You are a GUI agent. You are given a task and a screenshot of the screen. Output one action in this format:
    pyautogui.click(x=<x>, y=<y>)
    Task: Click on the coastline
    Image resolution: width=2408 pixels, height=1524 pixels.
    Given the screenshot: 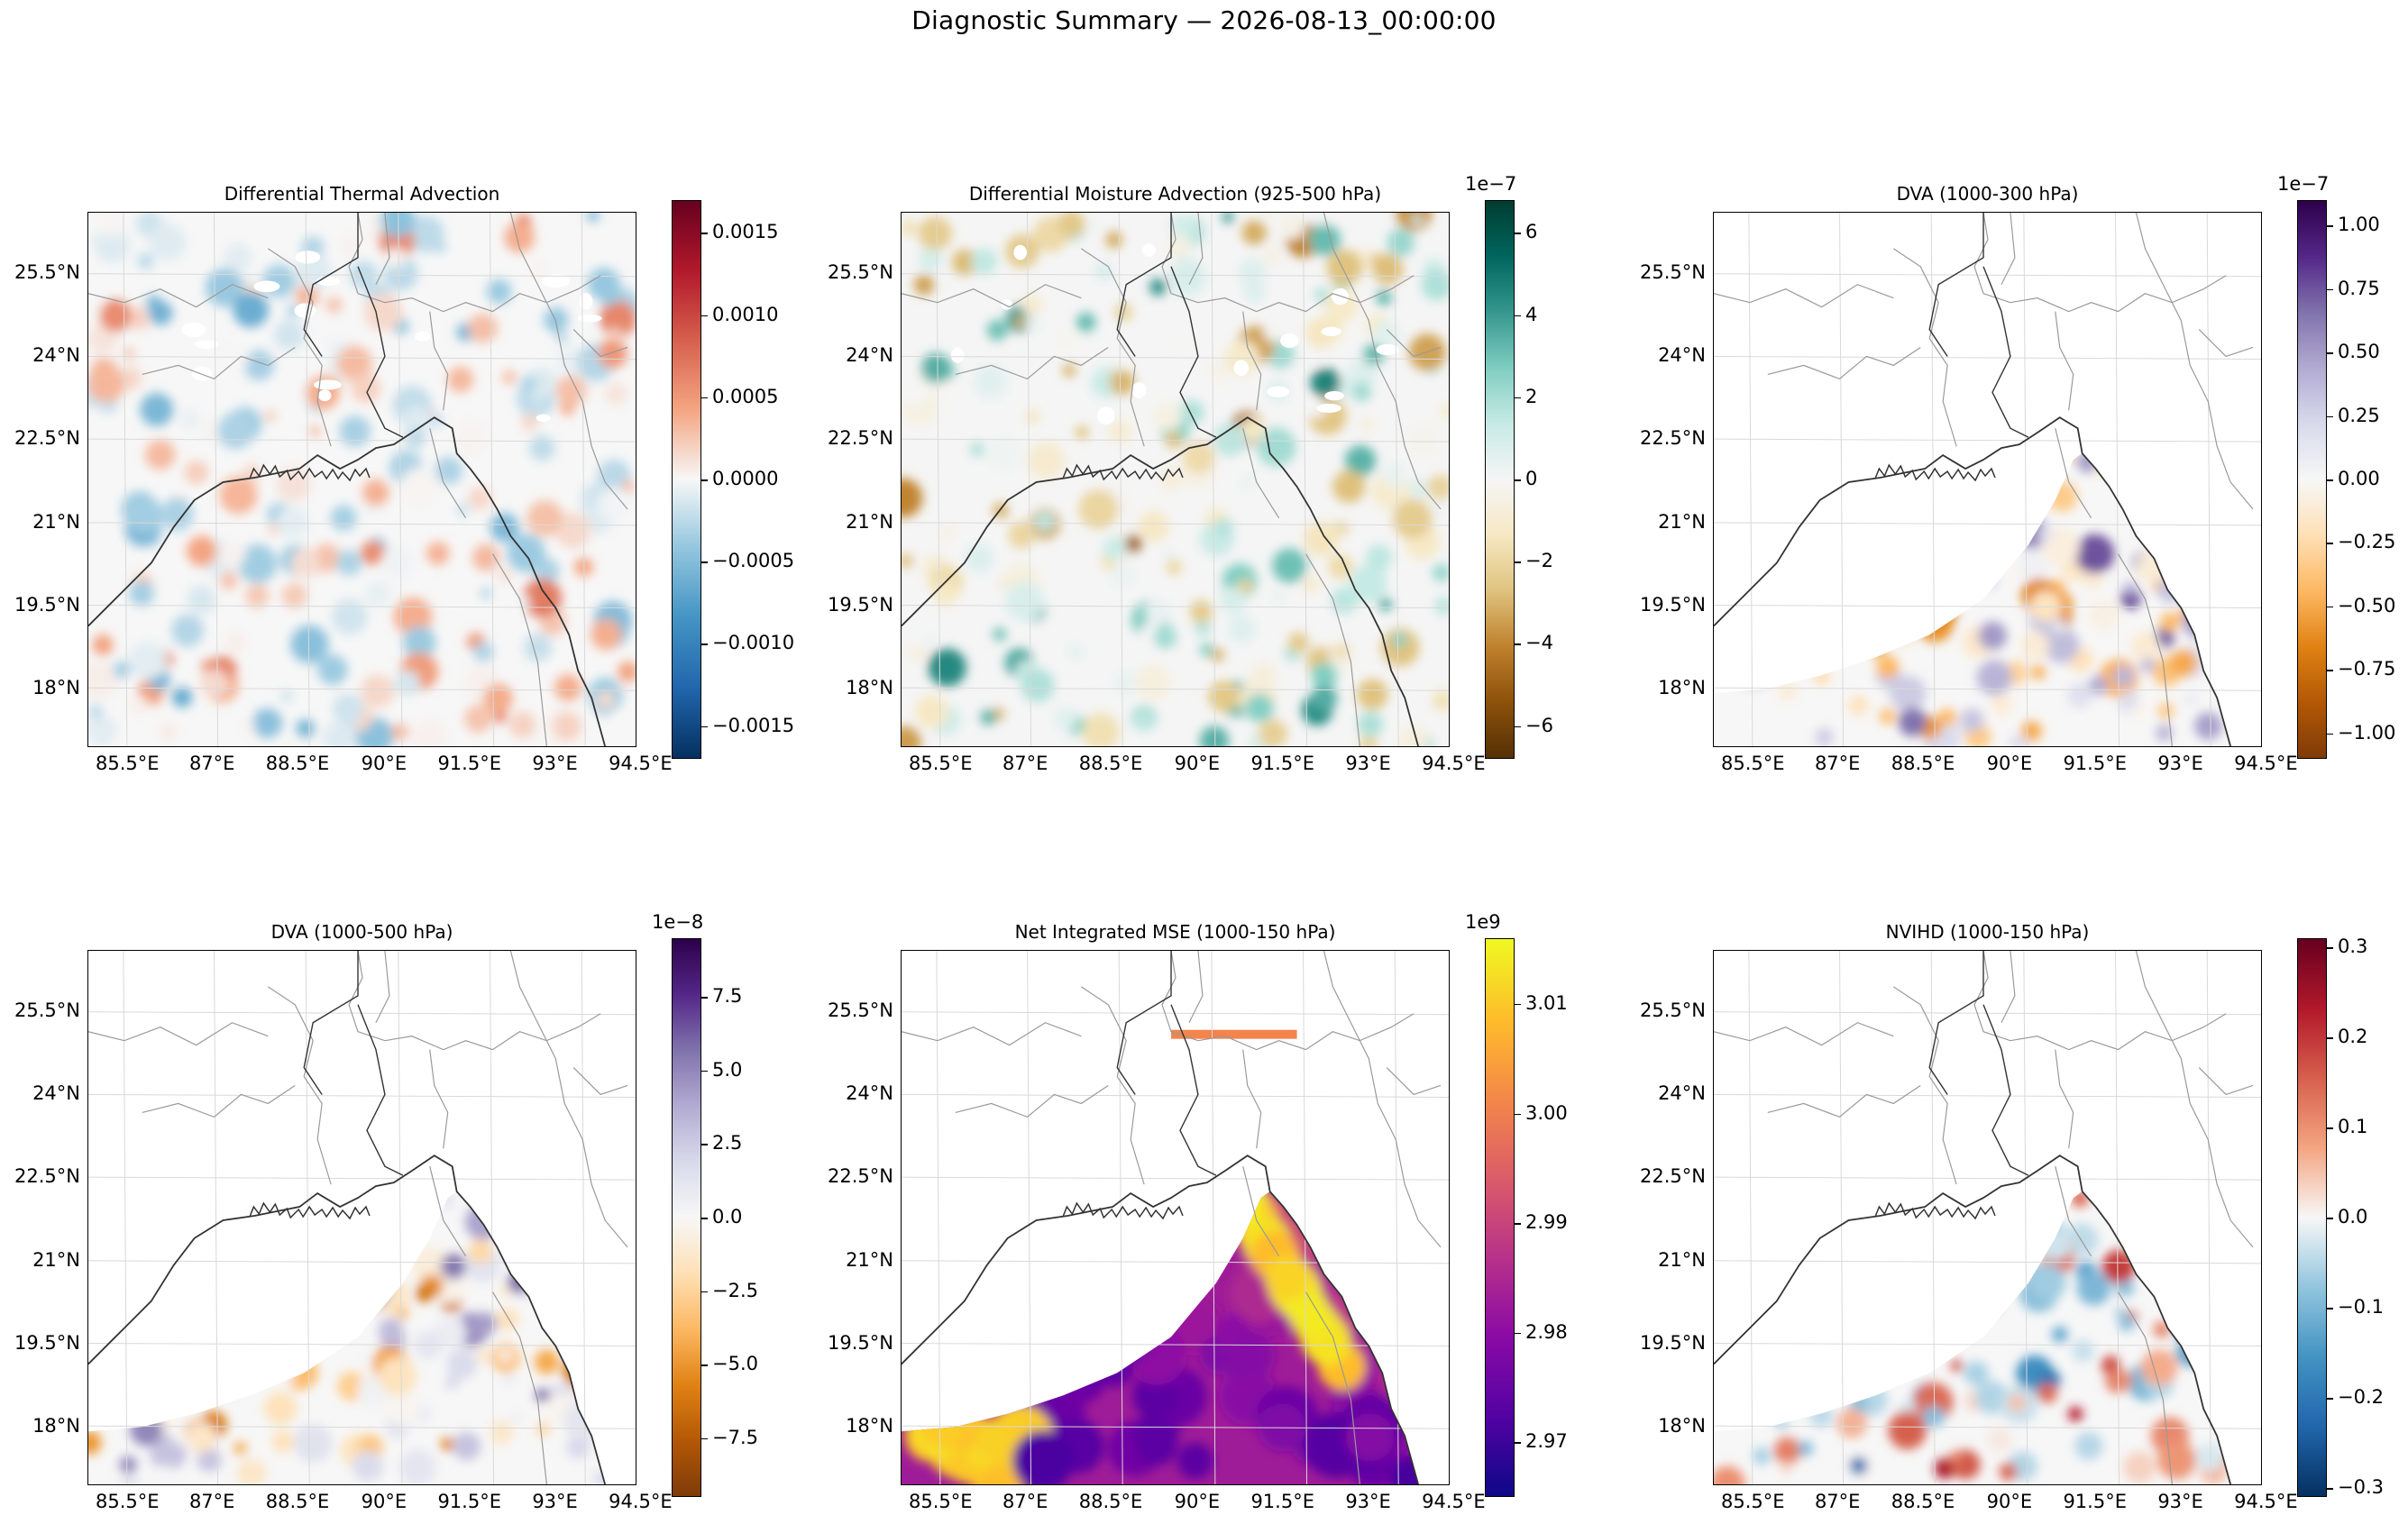 What is the action you would take?
    pyautogui.click(x=1972, y=581)
    